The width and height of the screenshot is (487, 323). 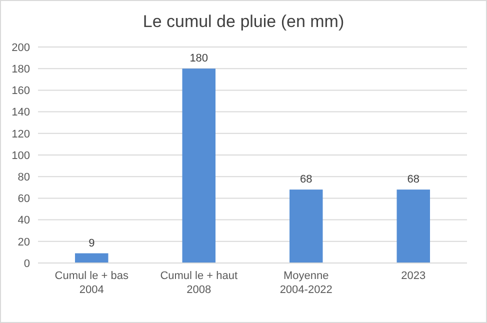 I want to click on y-tick-label: 140, so click(x=21, y=112).